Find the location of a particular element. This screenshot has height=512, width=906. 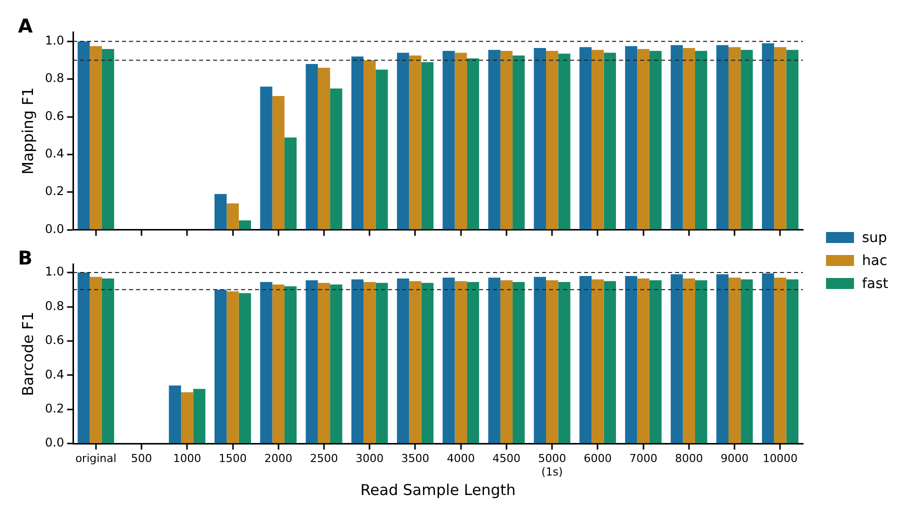

x-axis-title: Read Sample Length is located at coordinates (438, 489).